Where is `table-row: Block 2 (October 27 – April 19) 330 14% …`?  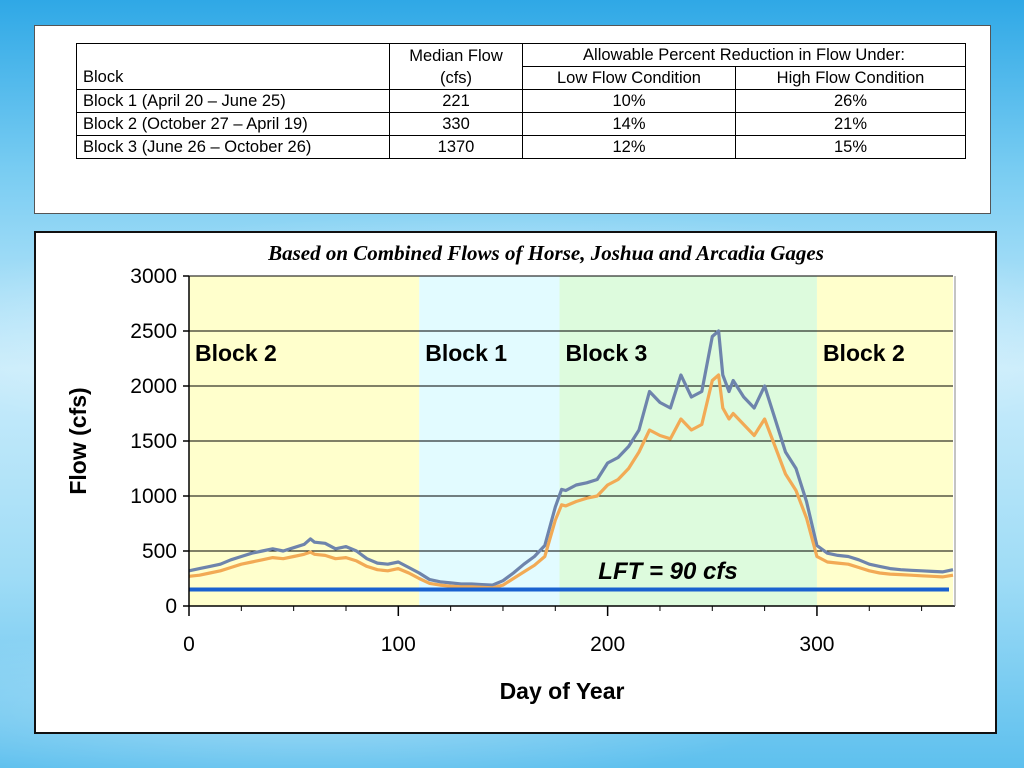
table-row: Block 2 (October 27 – April 19) 330 14% … is located at coordinates (521, 124).